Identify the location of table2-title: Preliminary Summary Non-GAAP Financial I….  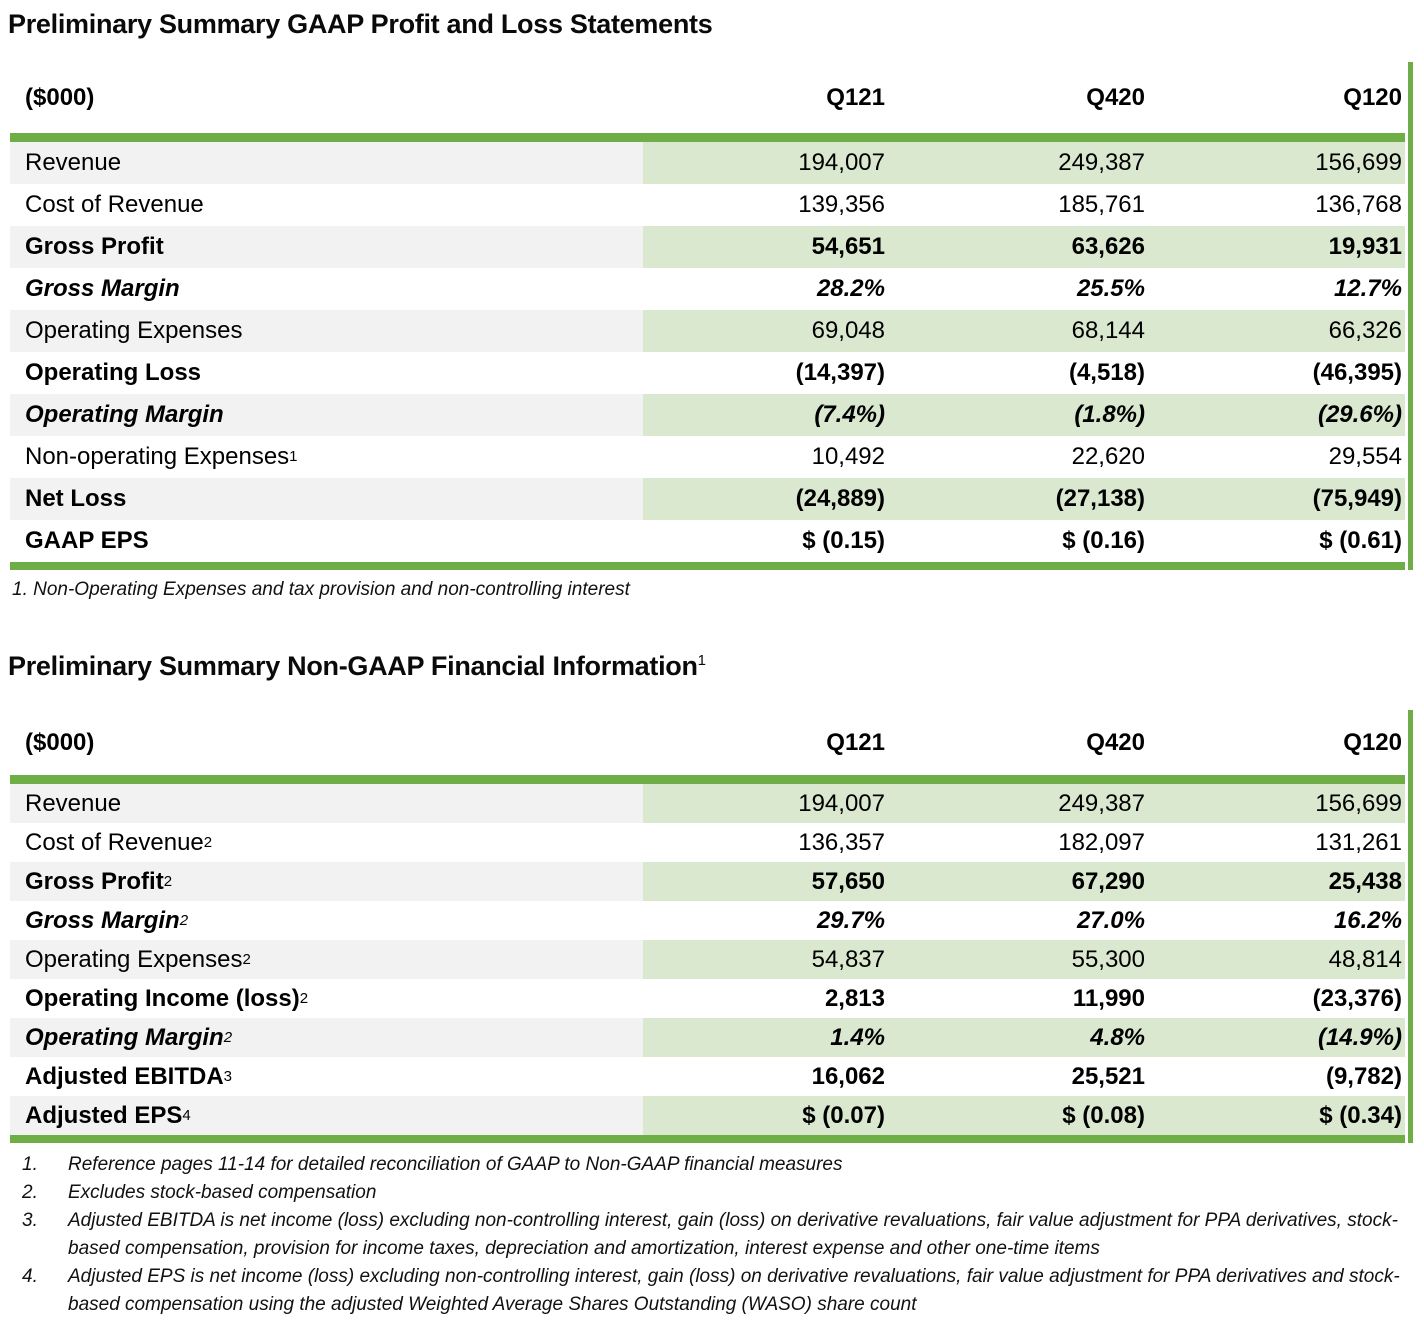
(716, 666).